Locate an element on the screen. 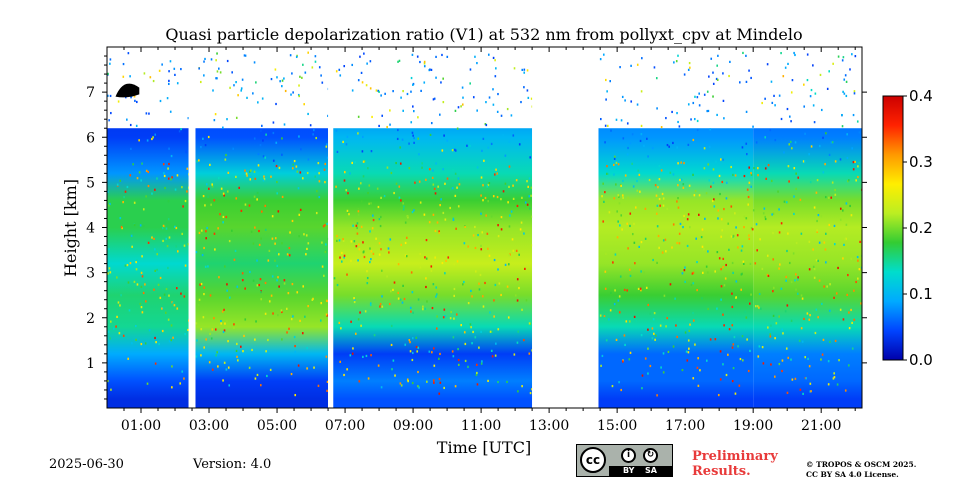 Image resolution: width=960 pixels, height=480 pixels. preliminary-results-note: Preliminary Results. is located at coordinates (735, 464).